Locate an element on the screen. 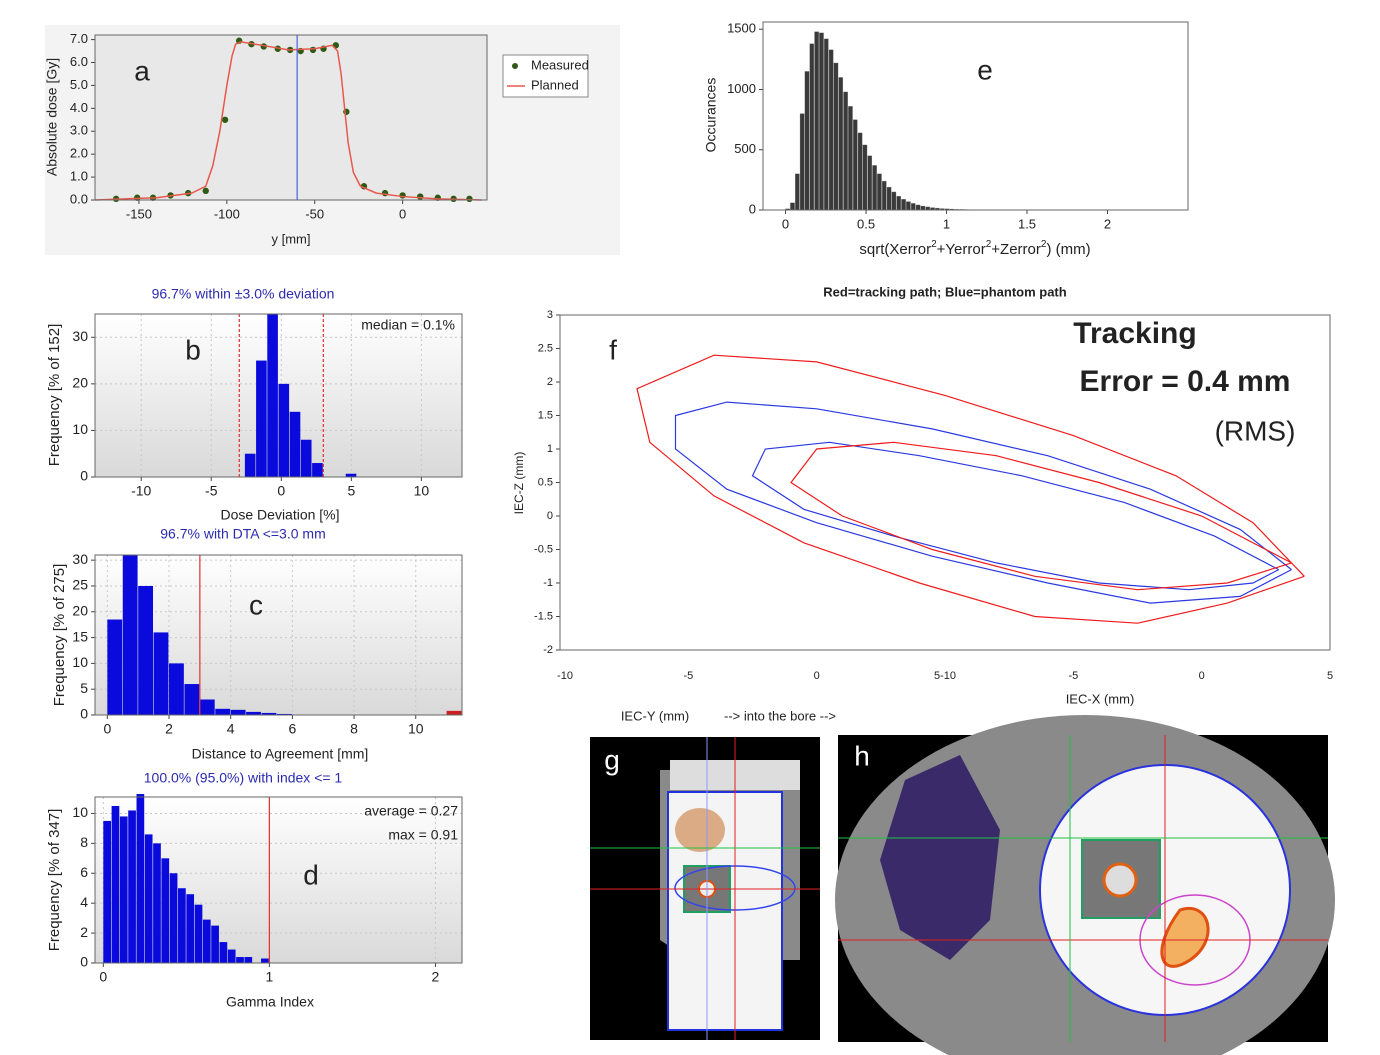  y-tick-label: -0.5 is located at coordinates (543, 549).